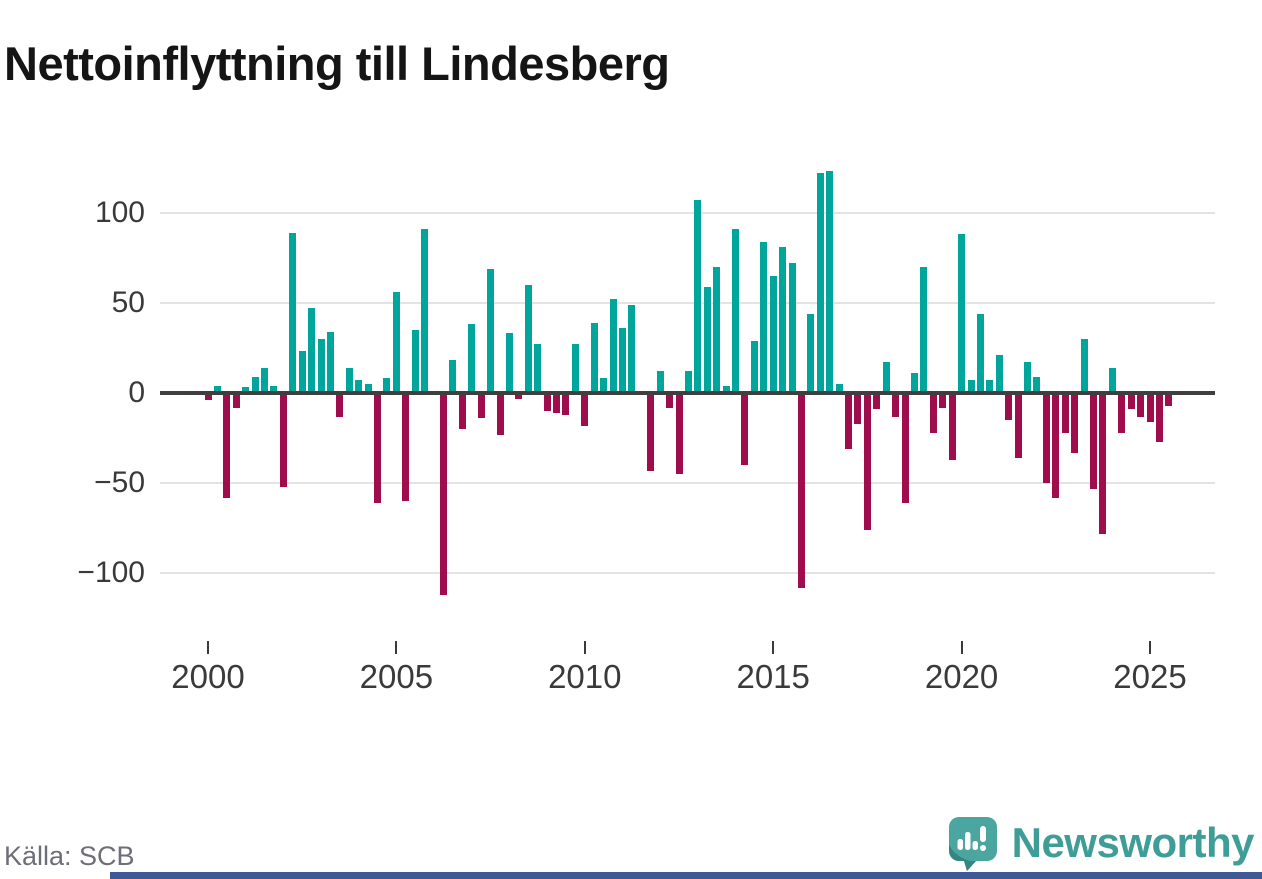  I want to click on bar-2003Q1, so click(321, 364).